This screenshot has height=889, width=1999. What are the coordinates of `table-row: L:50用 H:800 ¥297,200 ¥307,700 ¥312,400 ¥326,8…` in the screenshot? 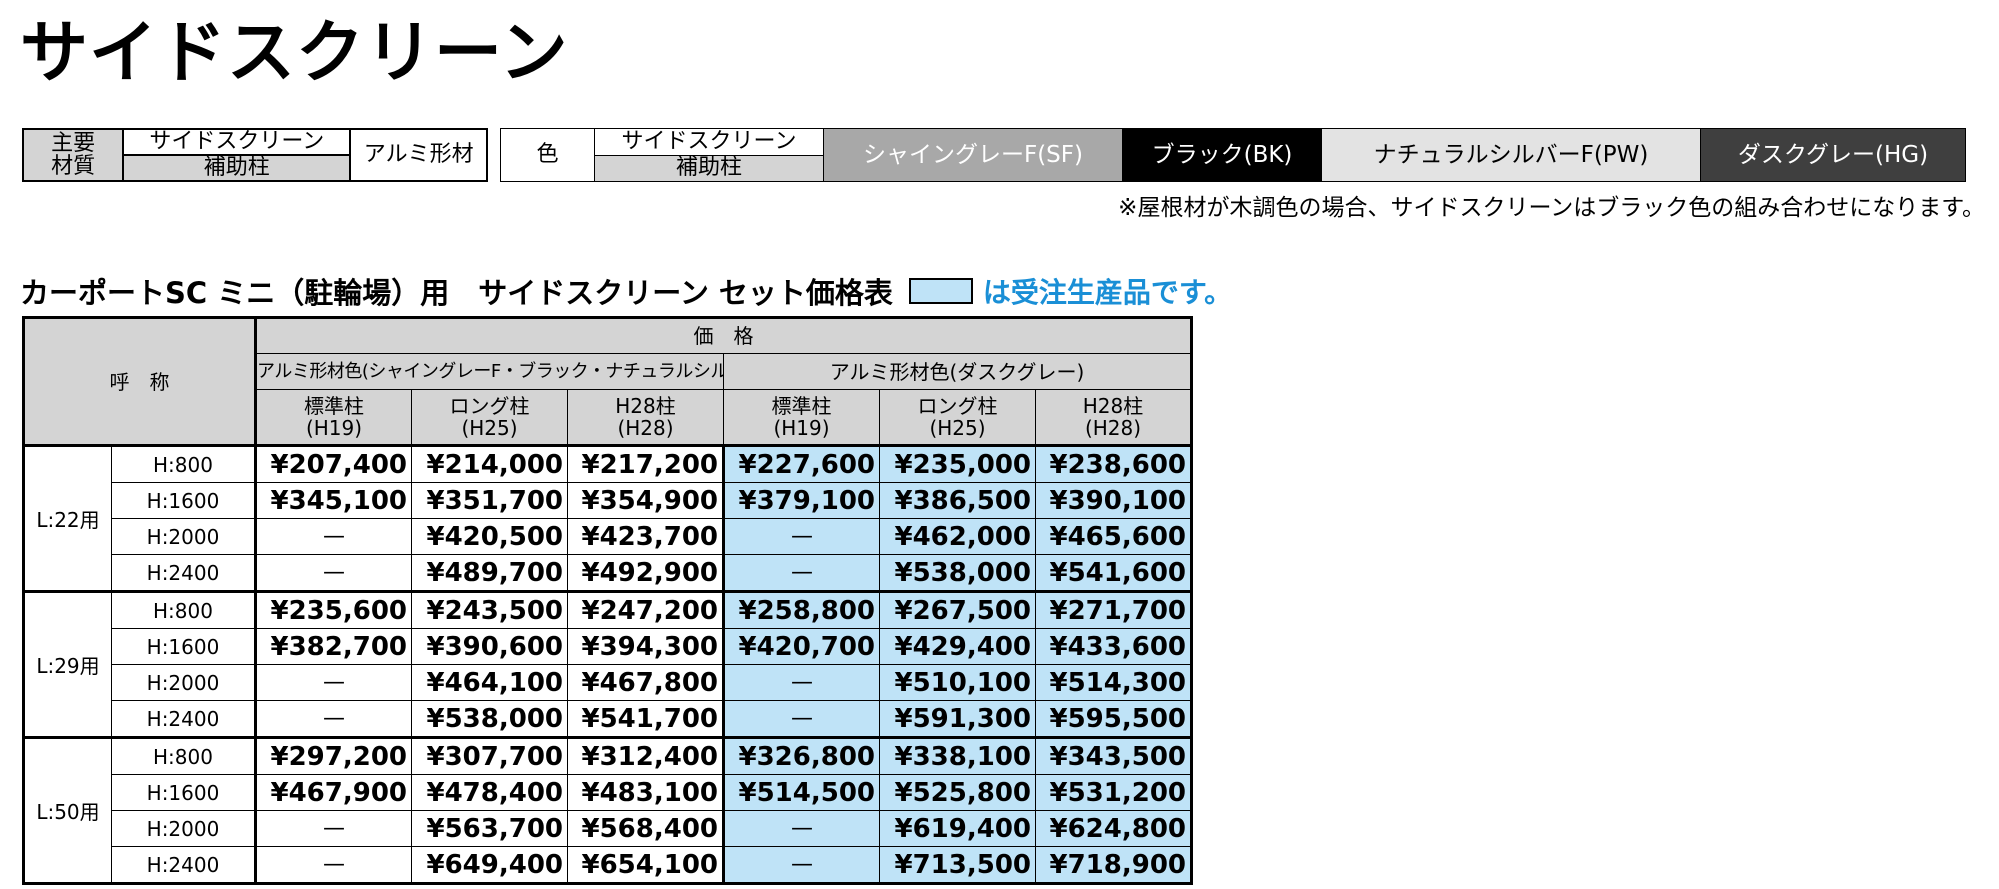 It's located at (607, 811).